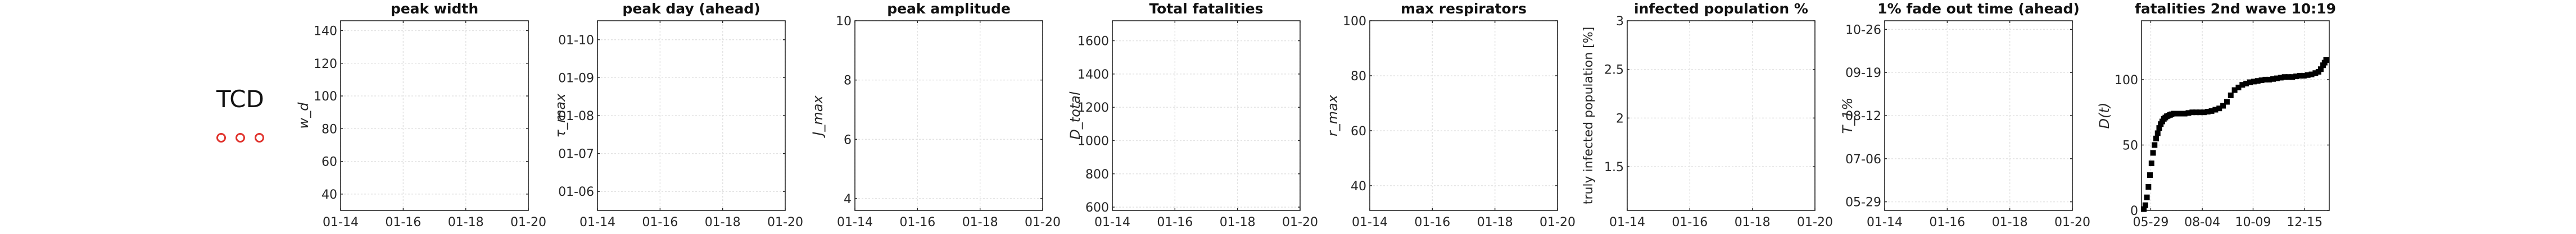 This screenshot has width=2576, height=234. What do you see at coordinates (434, 9) in the screenshot?
I see `chart-title: peak width` at bounding box center [434, 9].